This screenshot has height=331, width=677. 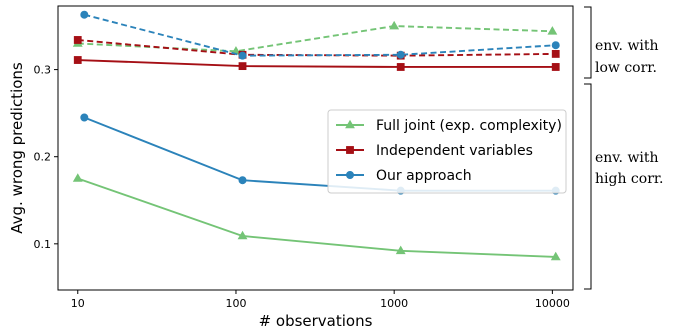 I want to click on legend-item-our-approach: Our approach, so click(x=404, y=176).